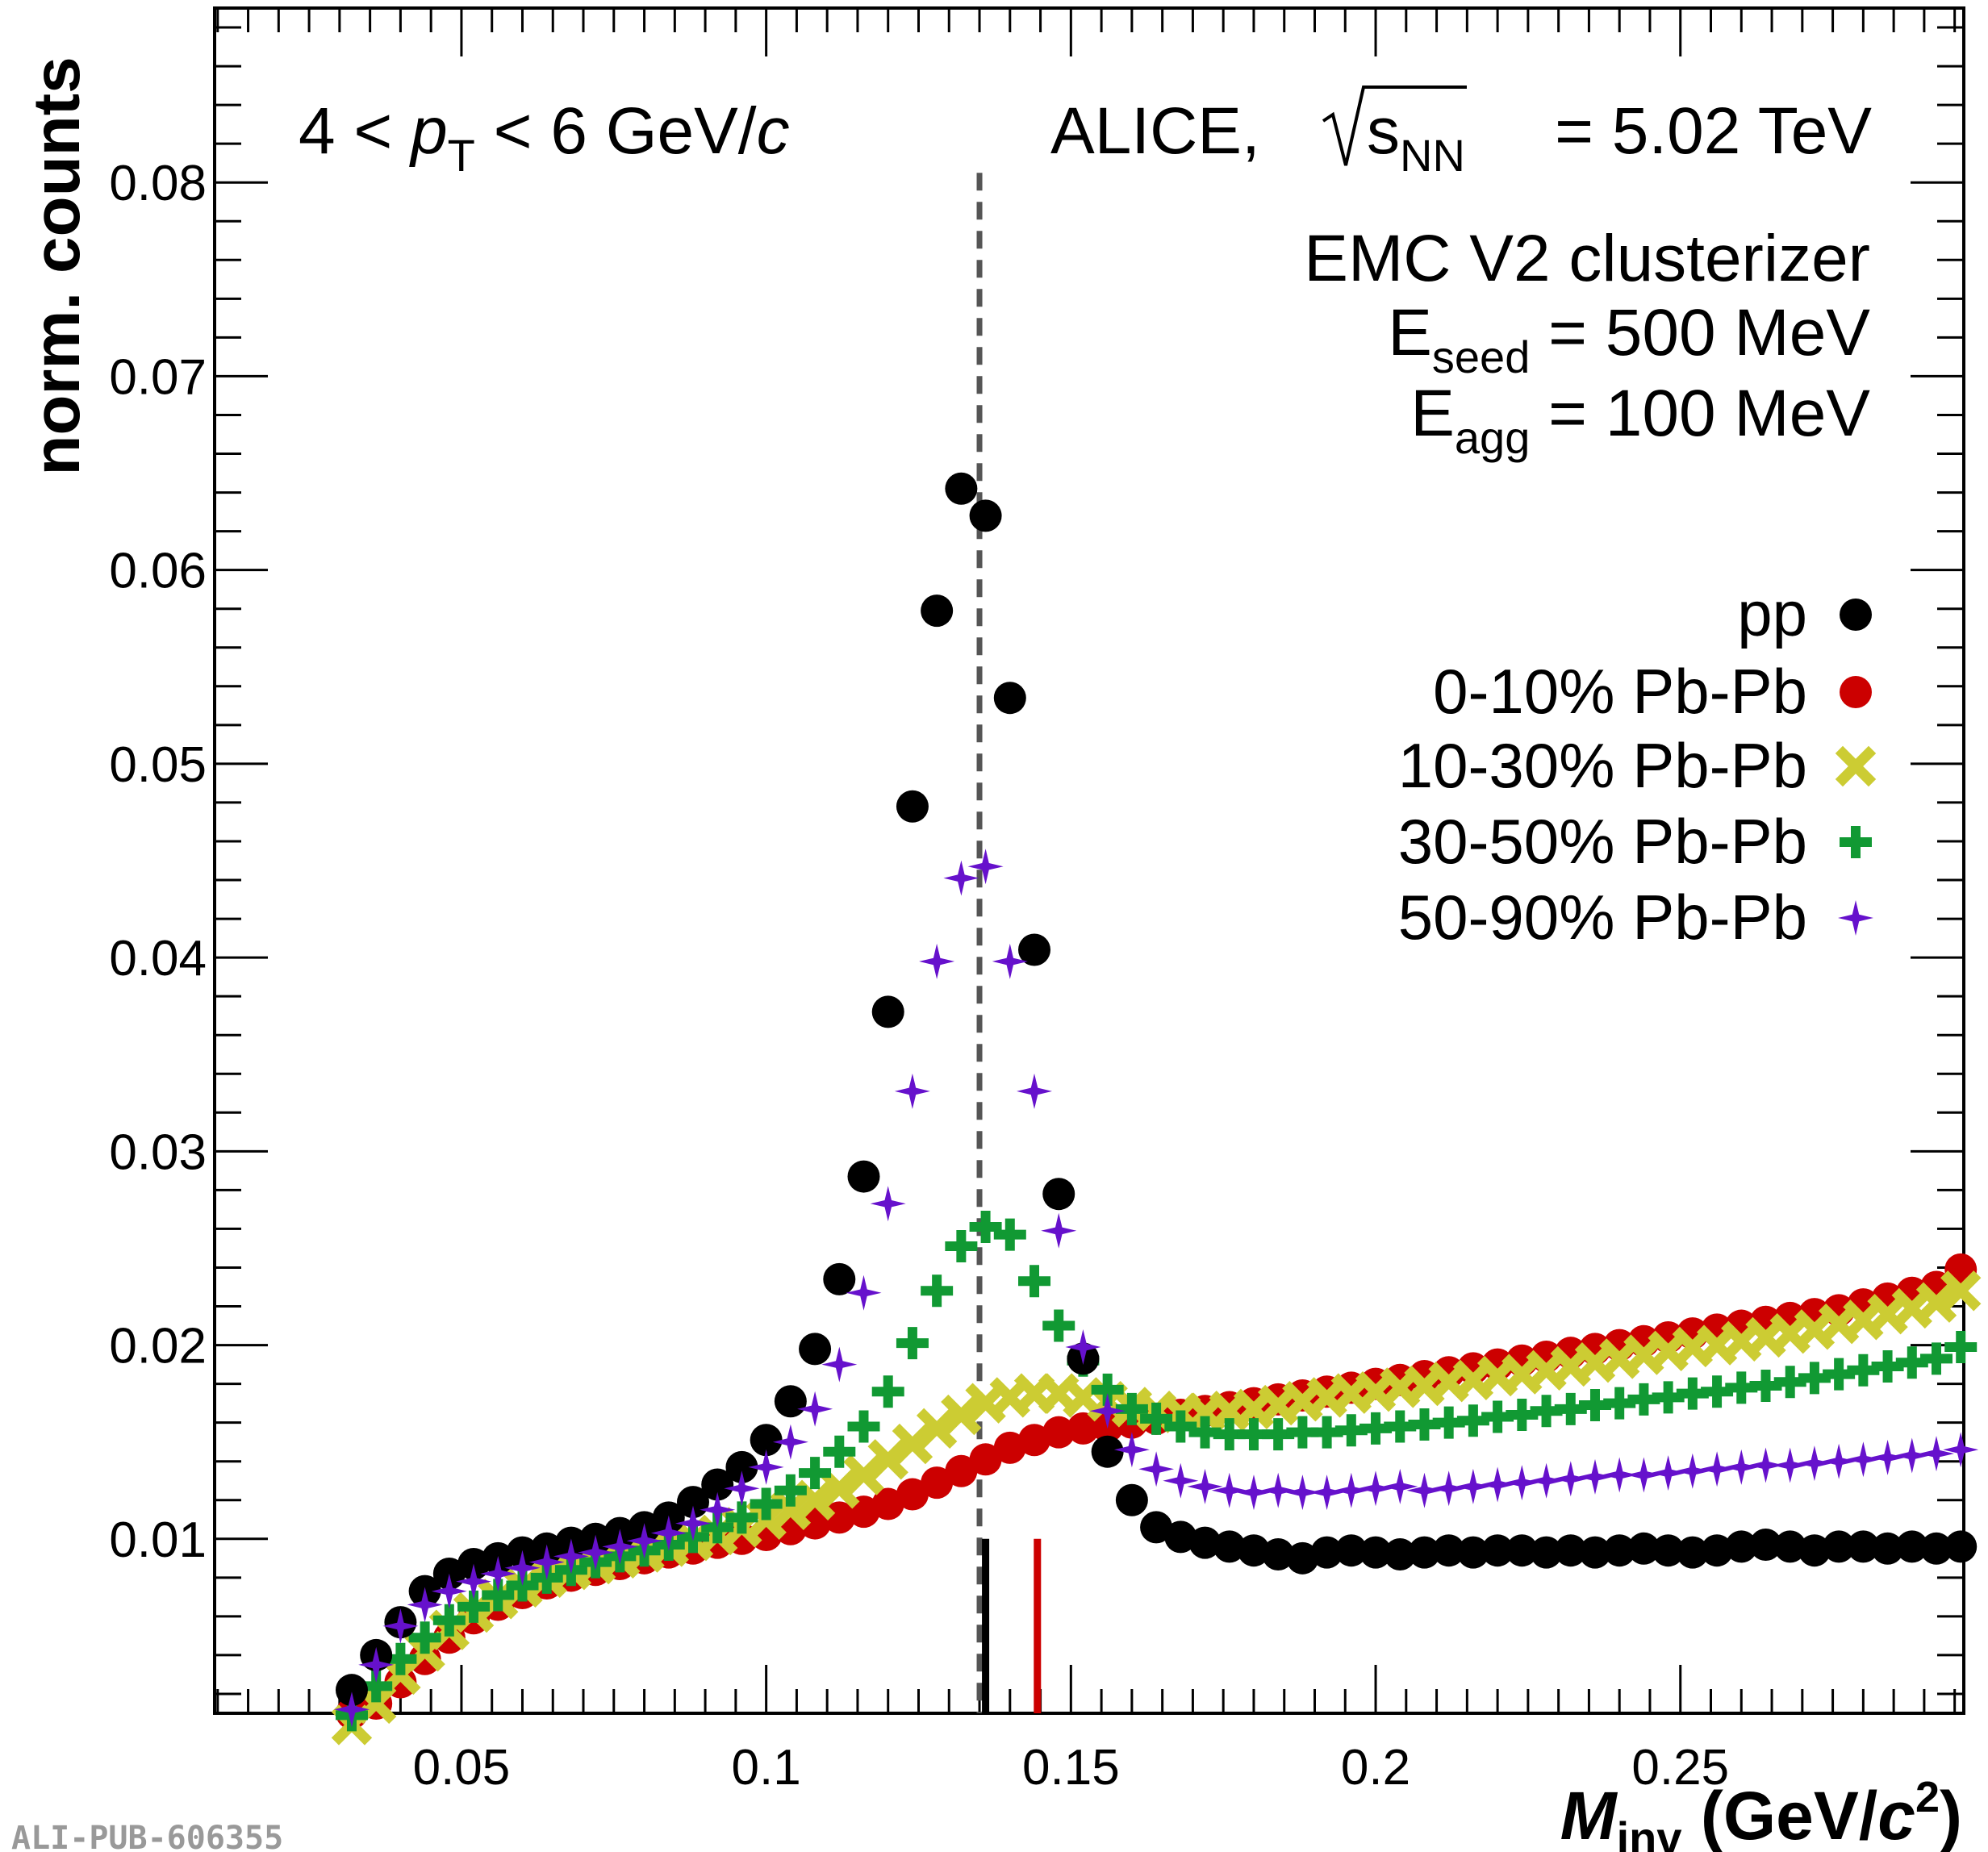  I want to click on legend-label: 30-50% Pb-Pb, so click(1602, 841).